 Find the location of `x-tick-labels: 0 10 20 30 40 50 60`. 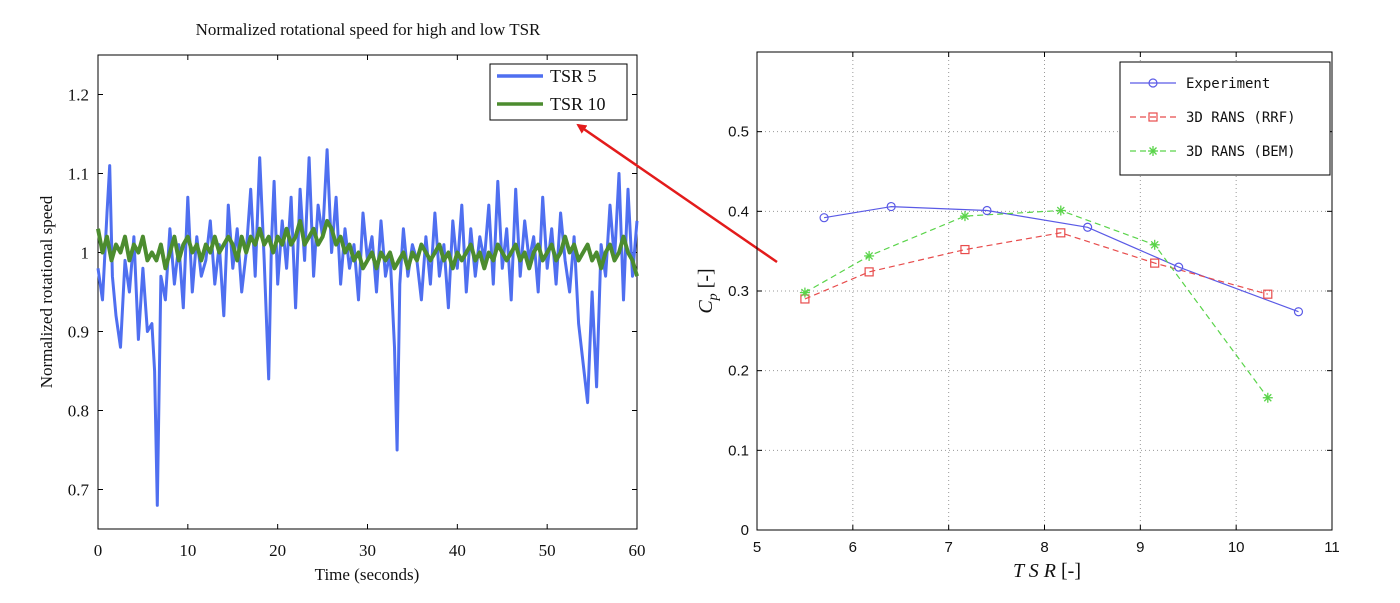

x-tick-labels: 0 10 20 30 40 50 60 is located at coordinates (370, 550).